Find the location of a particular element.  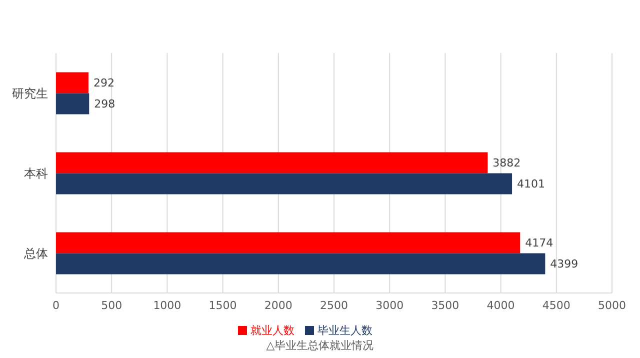

data-label: 292 is located at coordinates (103, 83).